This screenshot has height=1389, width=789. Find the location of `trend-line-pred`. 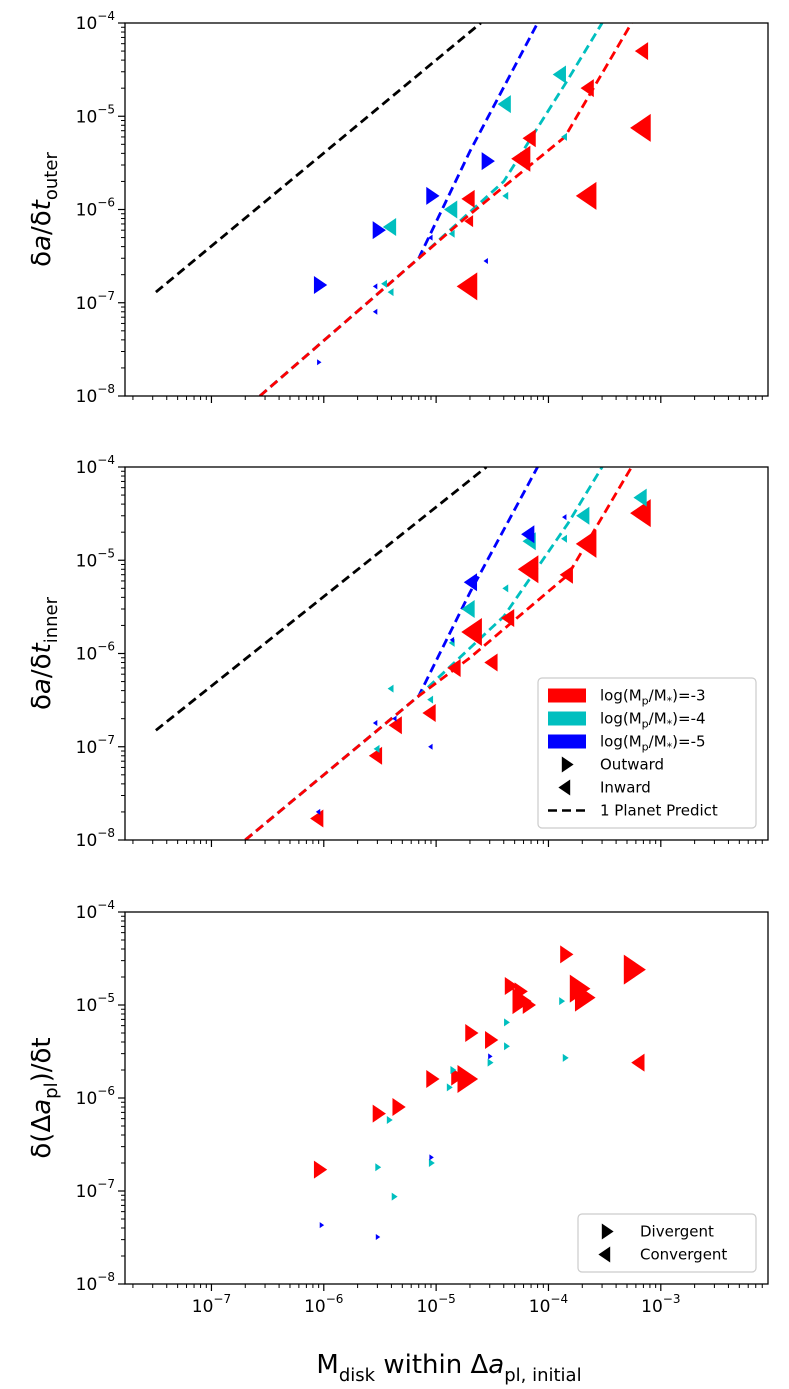

trend-line-pred is located at coordinates (321, 599).